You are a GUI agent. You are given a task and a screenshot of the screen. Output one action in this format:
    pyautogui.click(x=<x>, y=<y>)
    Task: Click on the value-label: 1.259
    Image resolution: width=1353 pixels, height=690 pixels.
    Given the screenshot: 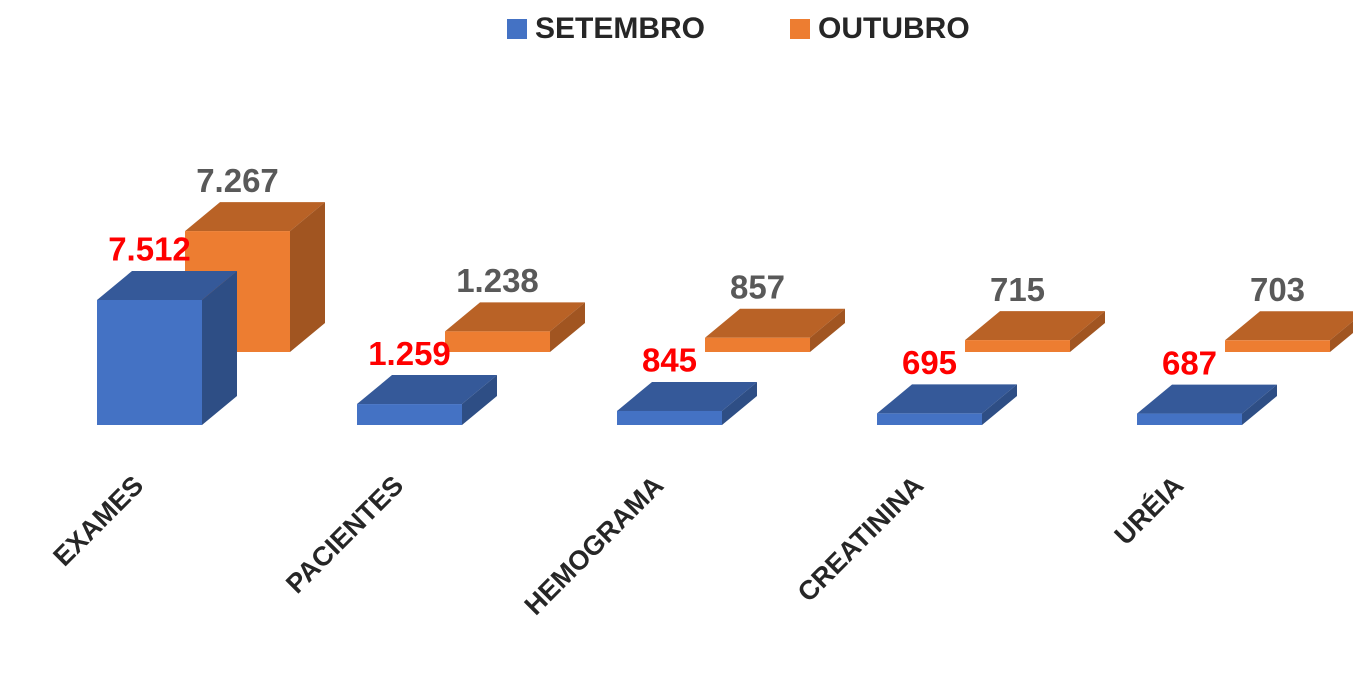 What is the action you would take?
    pyautogui.click(x=409, y=353)
    